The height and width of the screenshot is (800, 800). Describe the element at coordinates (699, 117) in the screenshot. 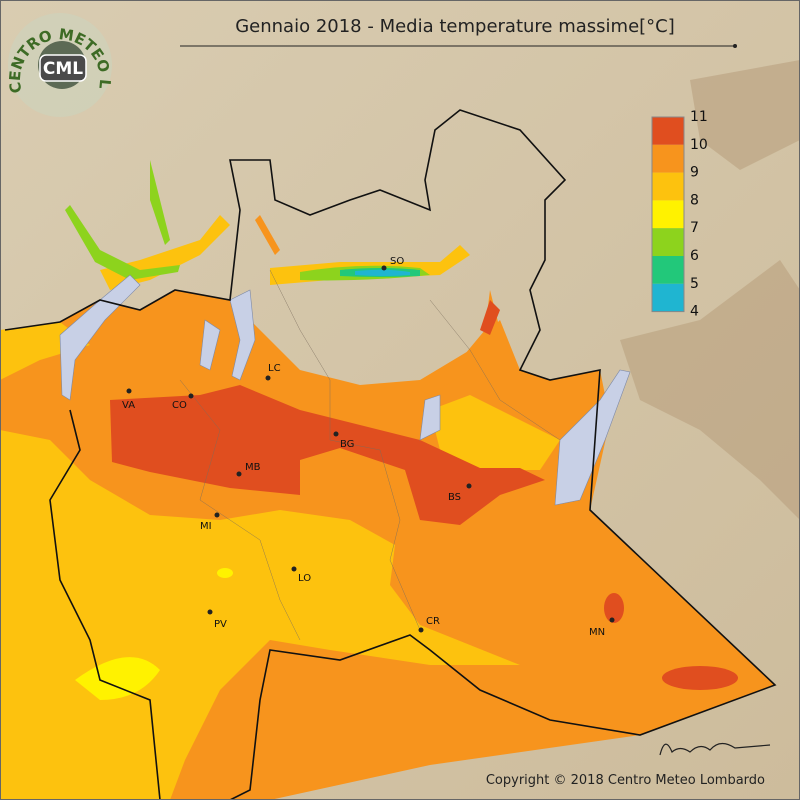

I see `legend-label: 11` at that location.